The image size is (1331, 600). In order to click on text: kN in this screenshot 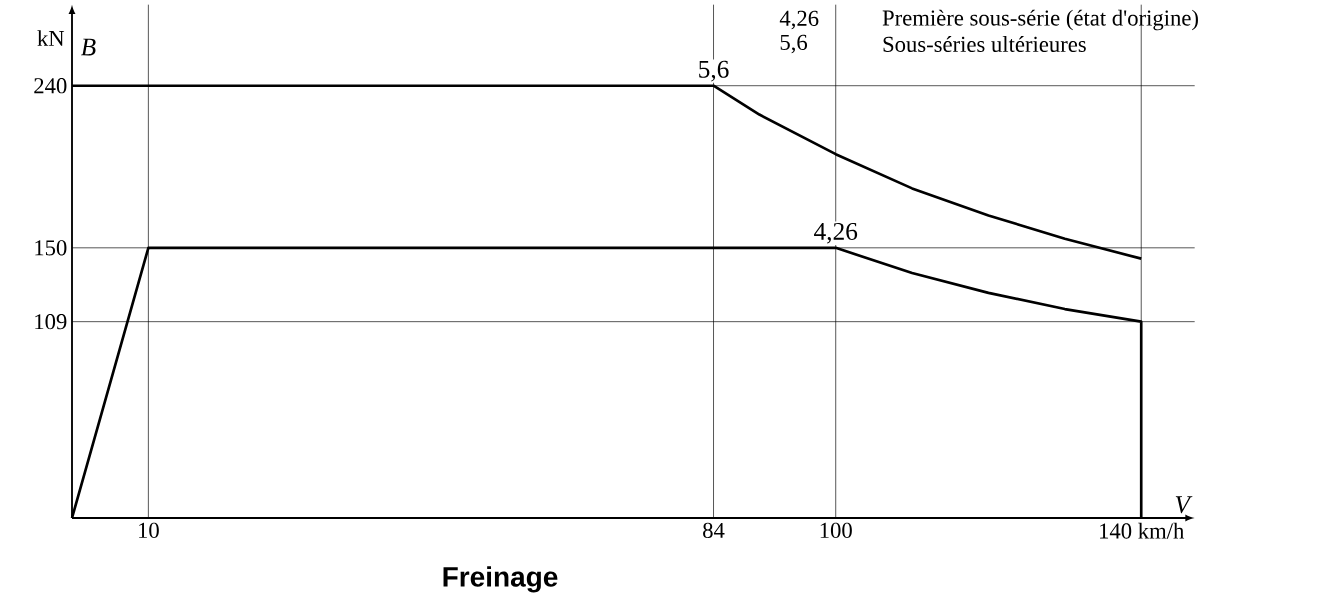, I will do `click(51, 38)`.